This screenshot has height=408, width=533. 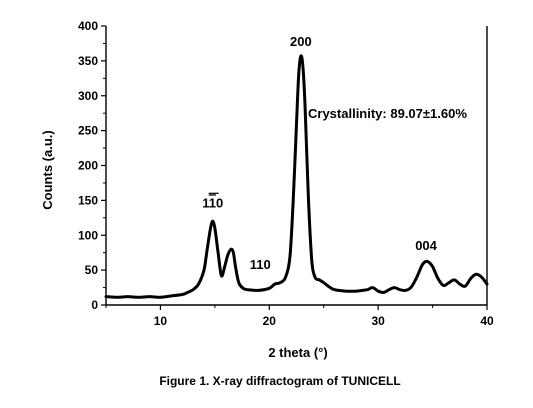 What do you see at coordinates (260, 264) in the screenshot?
I see `peak-label-110: 110` at bounding box center [260, 264].